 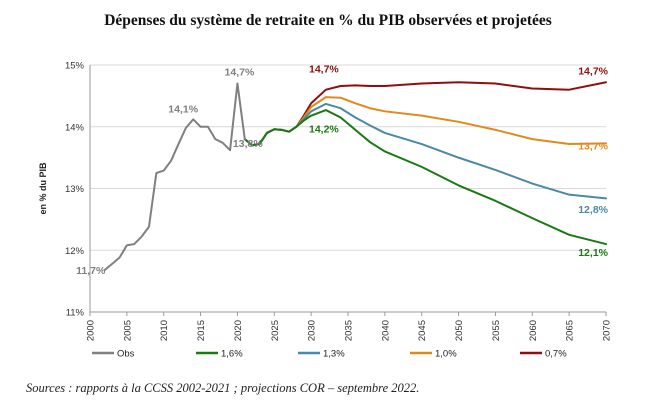 What do you see at coordinates (570, 330) in the screenshot?
I see `x-tick-label: 2065` at bounding box center [570, 330].